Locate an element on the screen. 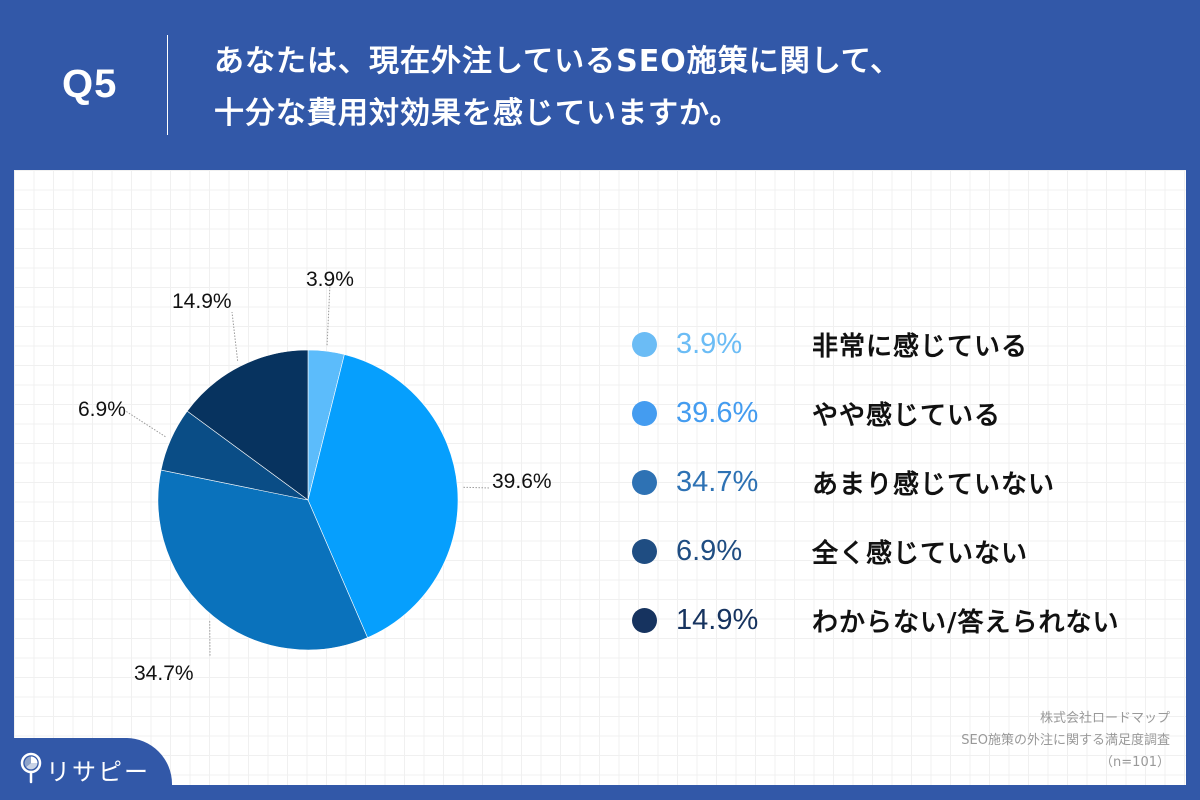  source-note: 株式会社ロードマップ SEO施策の外注に関する満足度調査 （n=101） is located at coordinates (1065, 741).